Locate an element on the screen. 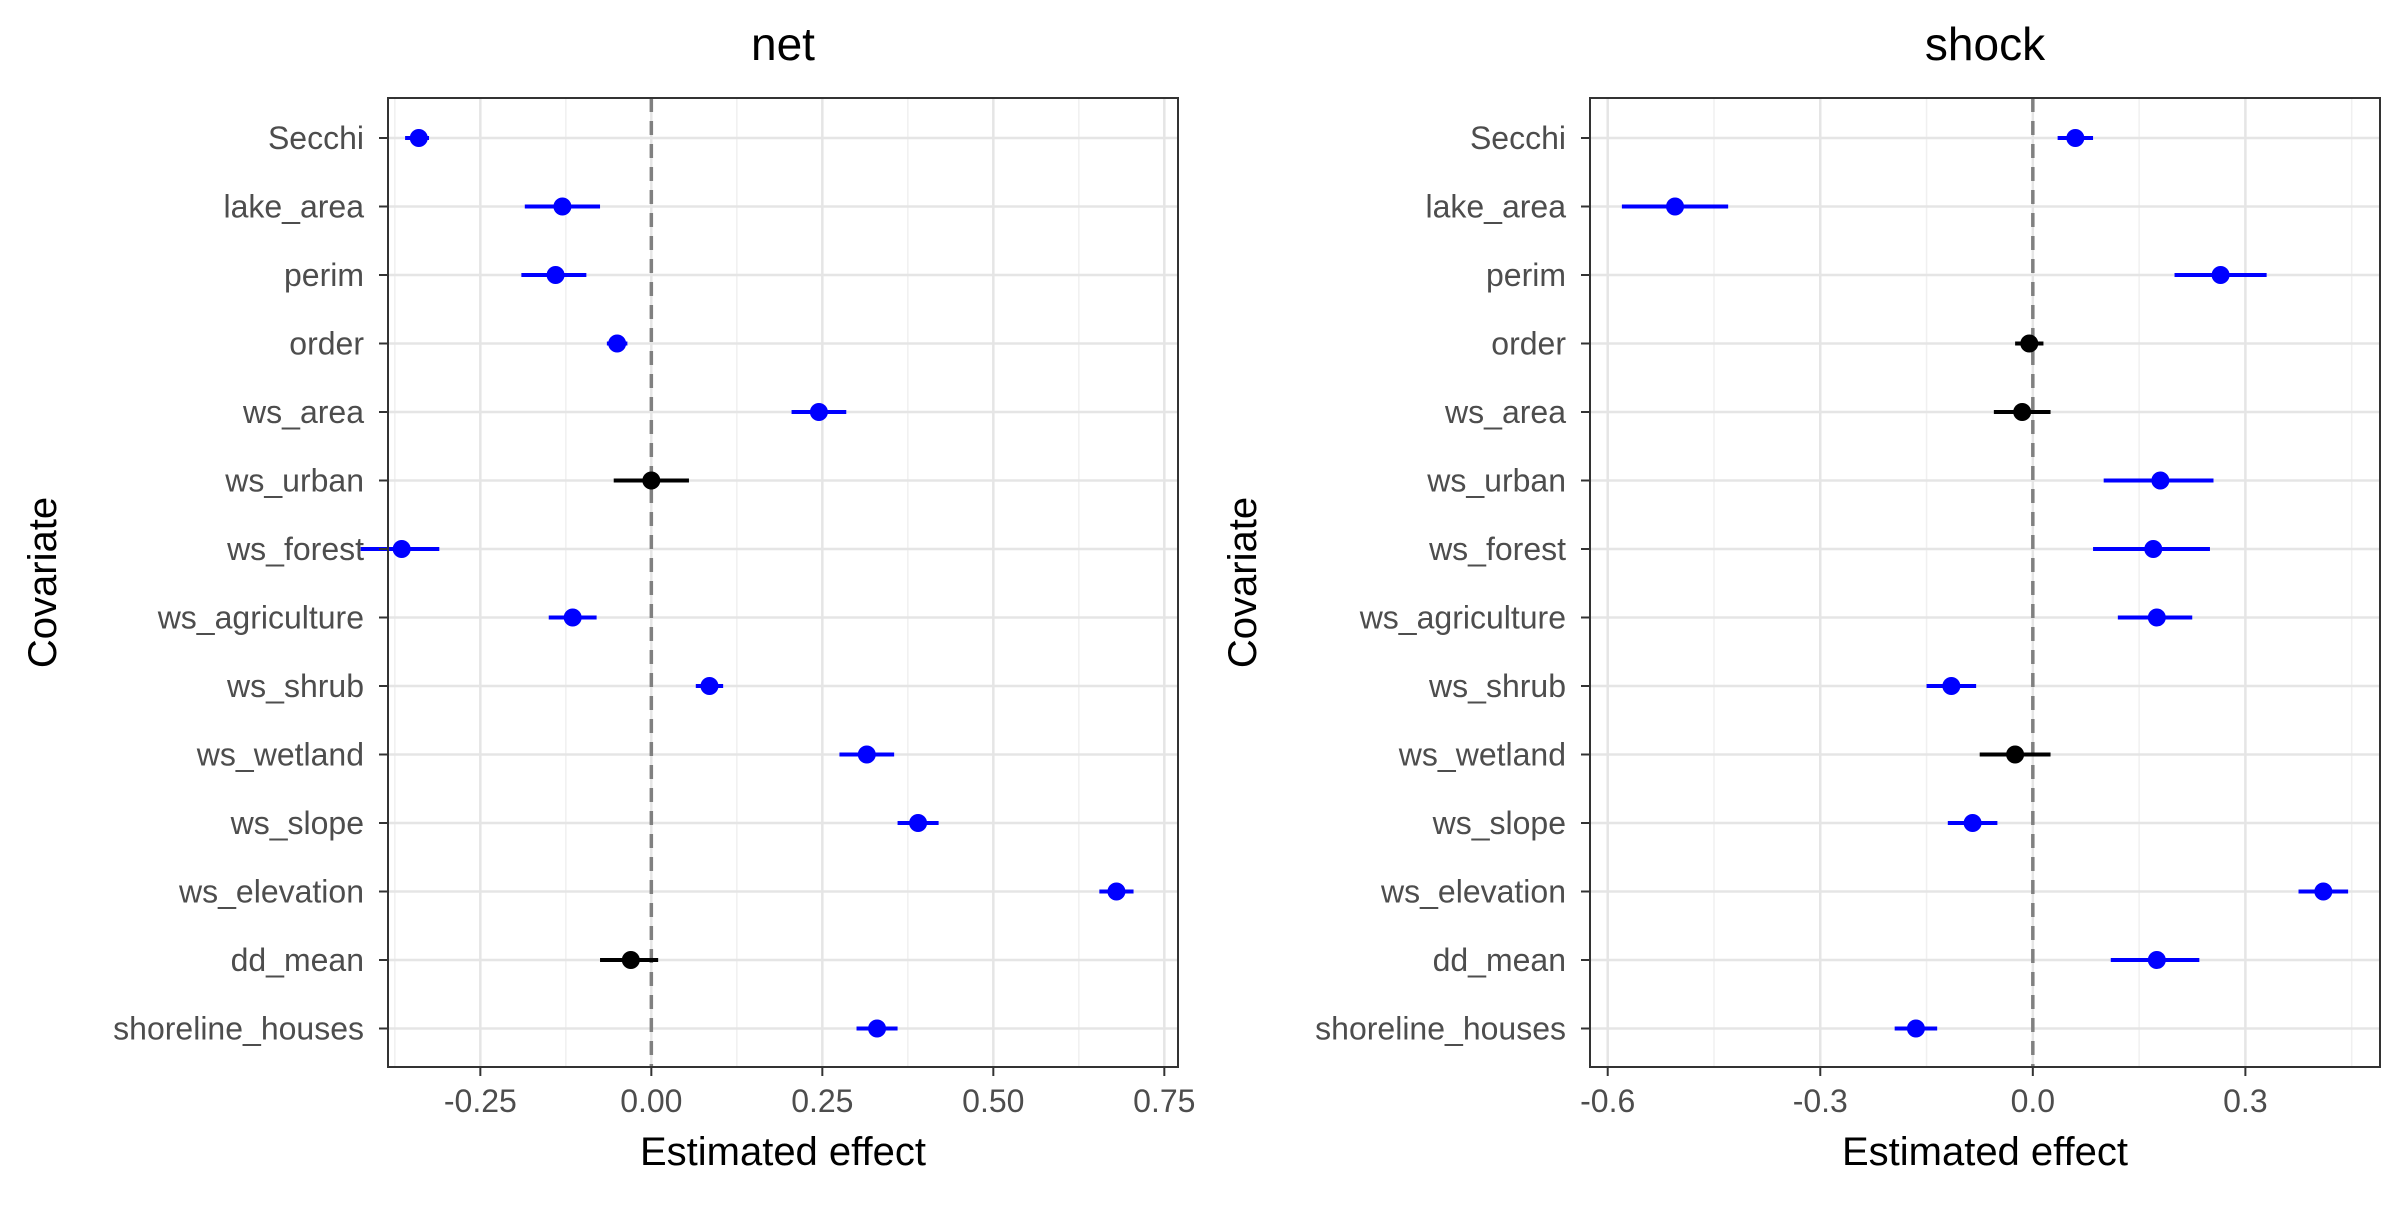 This screenshot has width=2400, height=1205. panel-title: shock is located at coordinates (1985, 44).